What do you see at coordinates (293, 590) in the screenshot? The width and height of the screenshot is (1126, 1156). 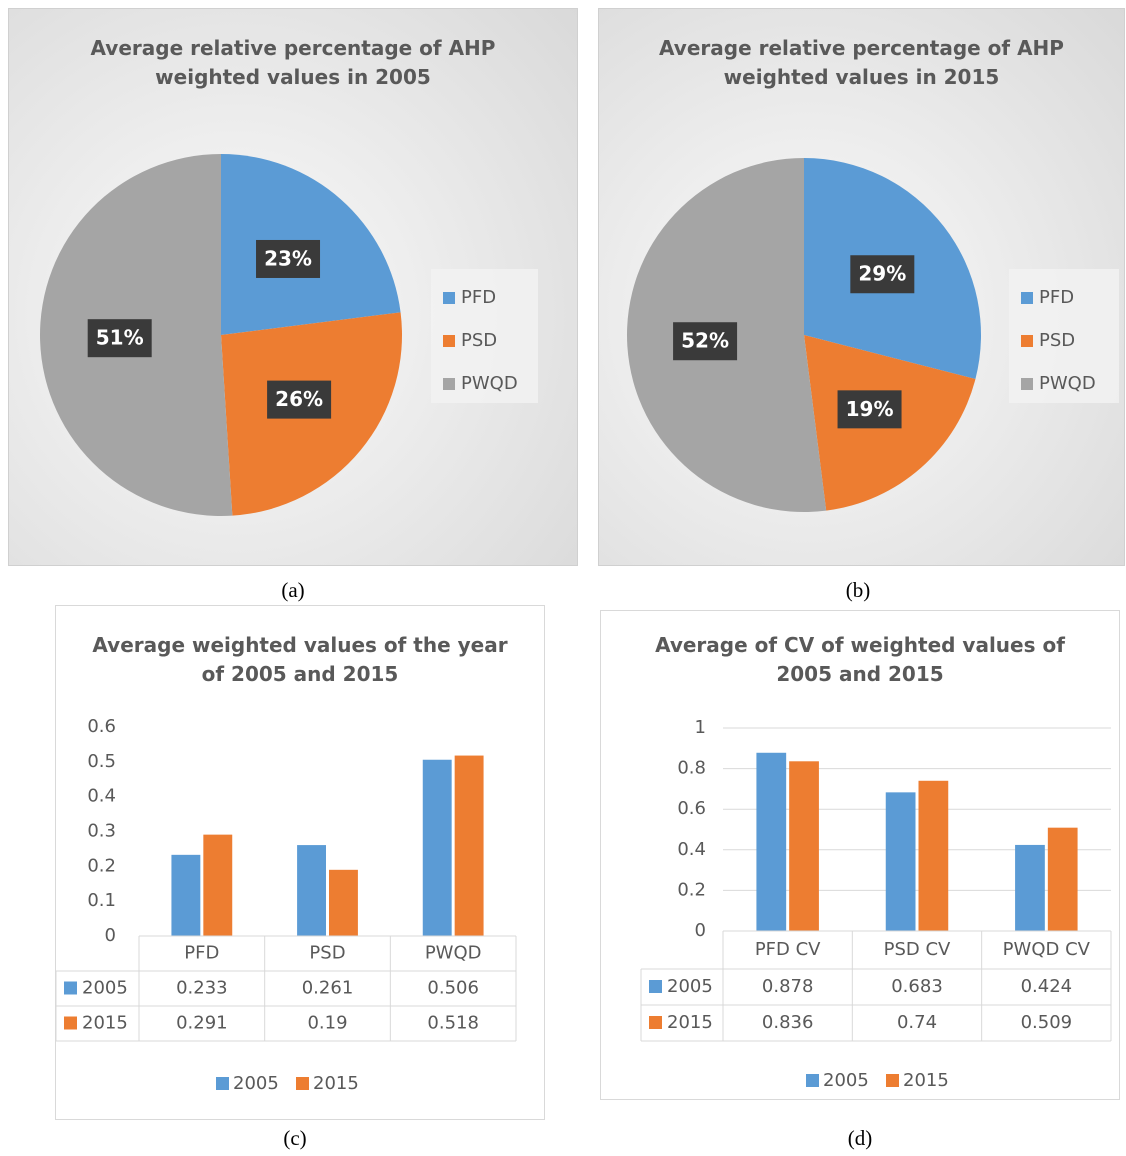 I see `caption: (a)` at bounding box center [293, 590].